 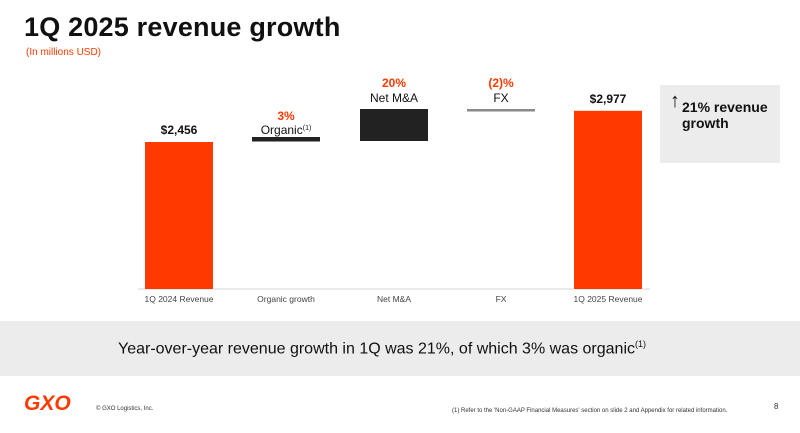 I want to click on x-tick-label: 1Q 2024 Revenue, so click(x=179, y=299).